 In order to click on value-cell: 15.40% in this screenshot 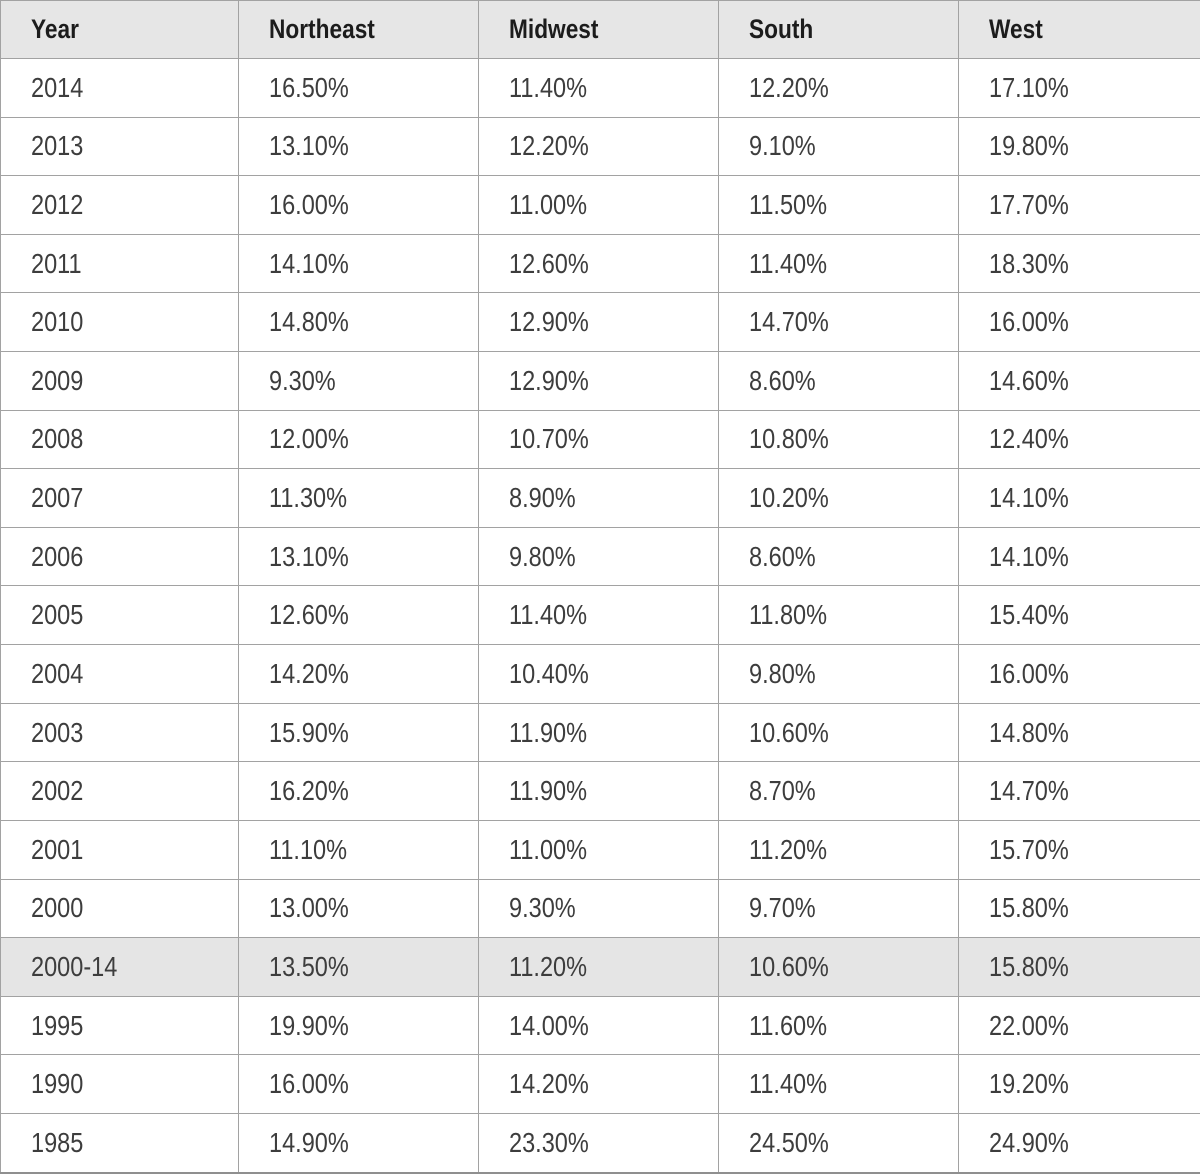, I will do `click(1079, 615)`.